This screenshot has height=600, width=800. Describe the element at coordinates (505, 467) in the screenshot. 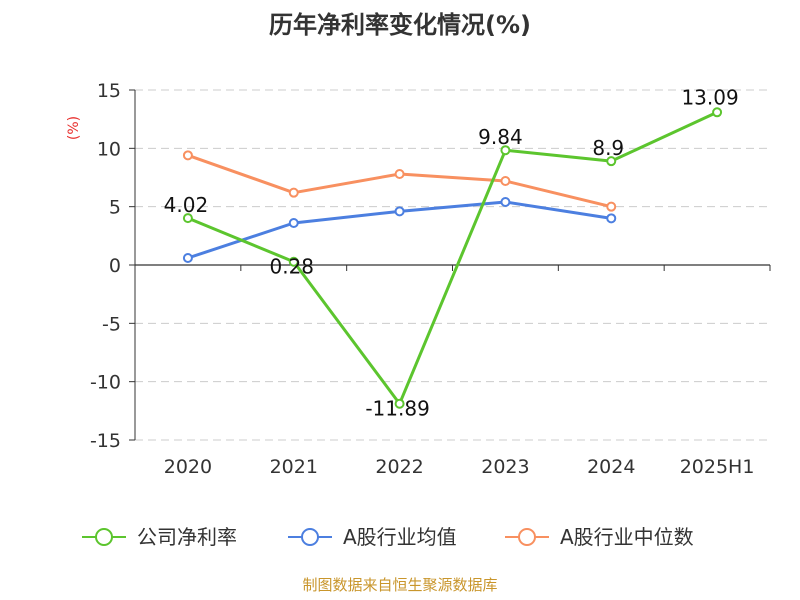

I see `x-tick-label: 2023` at that location.